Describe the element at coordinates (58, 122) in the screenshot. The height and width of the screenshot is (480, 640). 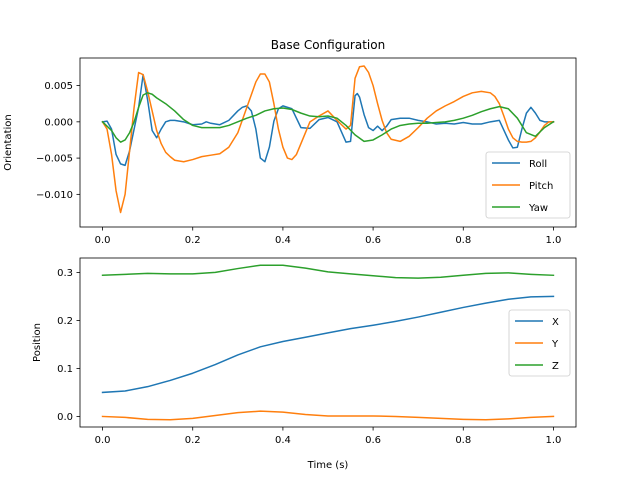
I see `y-tick-label: 0.000` at that location.